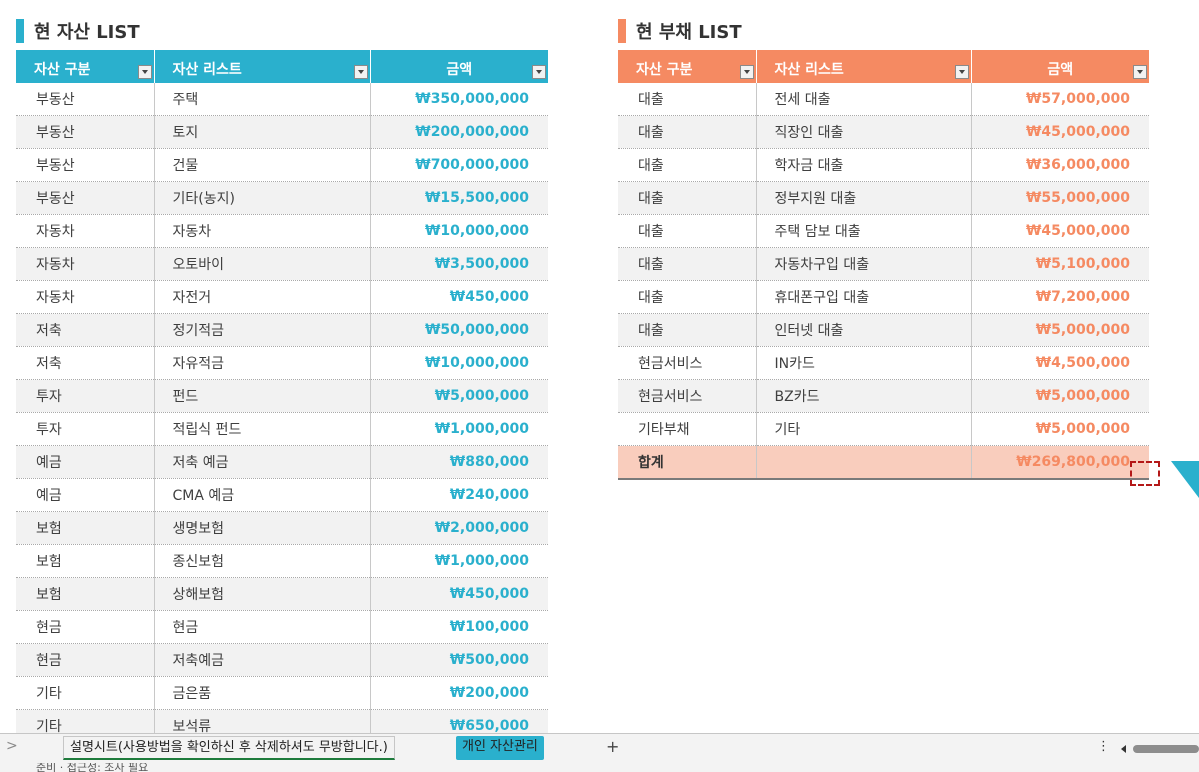  Describe the element at coordinates (261, 165) in the screenshot. I see `item-cell: 건물` at that location.